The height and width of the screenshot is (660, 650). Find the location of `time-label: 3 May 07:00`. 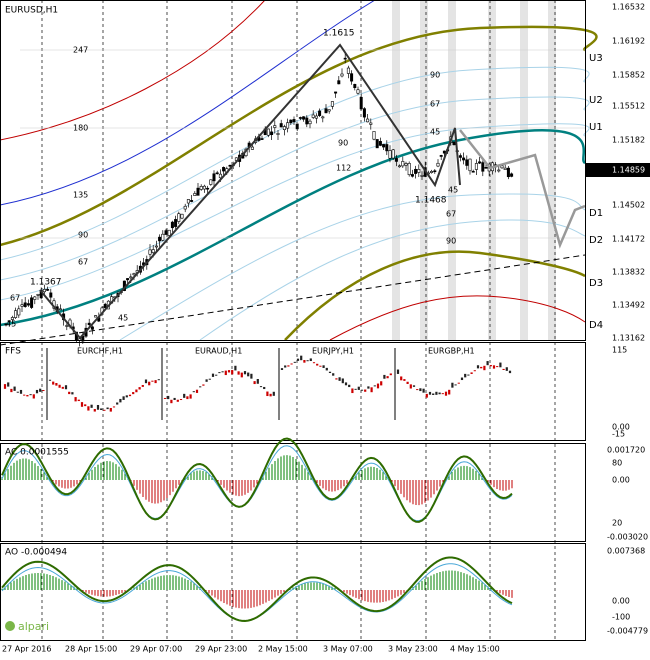

time-label: 3 May 07:00 is located at coordinates (348, 649).